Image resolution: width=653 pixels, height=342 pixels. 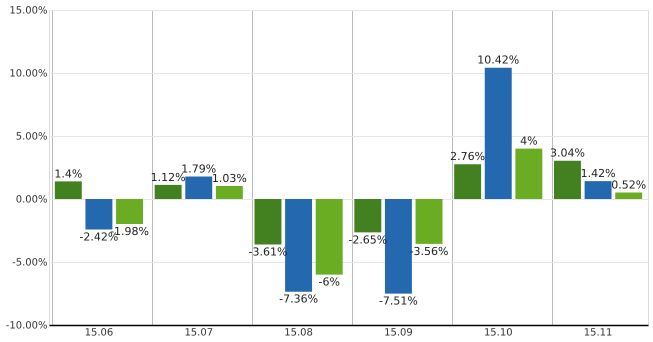 What do you see at coordinates (398, 333) in the screenshot?
I see `x-tick-label: 15.09` at bounding box center [398, 333].